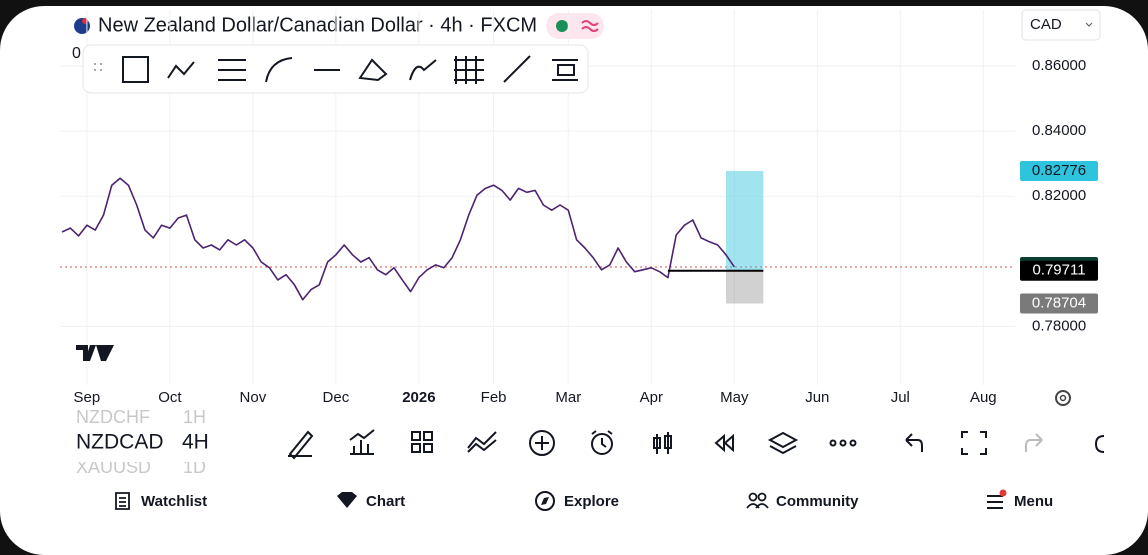 The image size is (1148, 555). I want to click on nav-bar: Watchlist Chart Explore Community Menu, so click(584, 500).